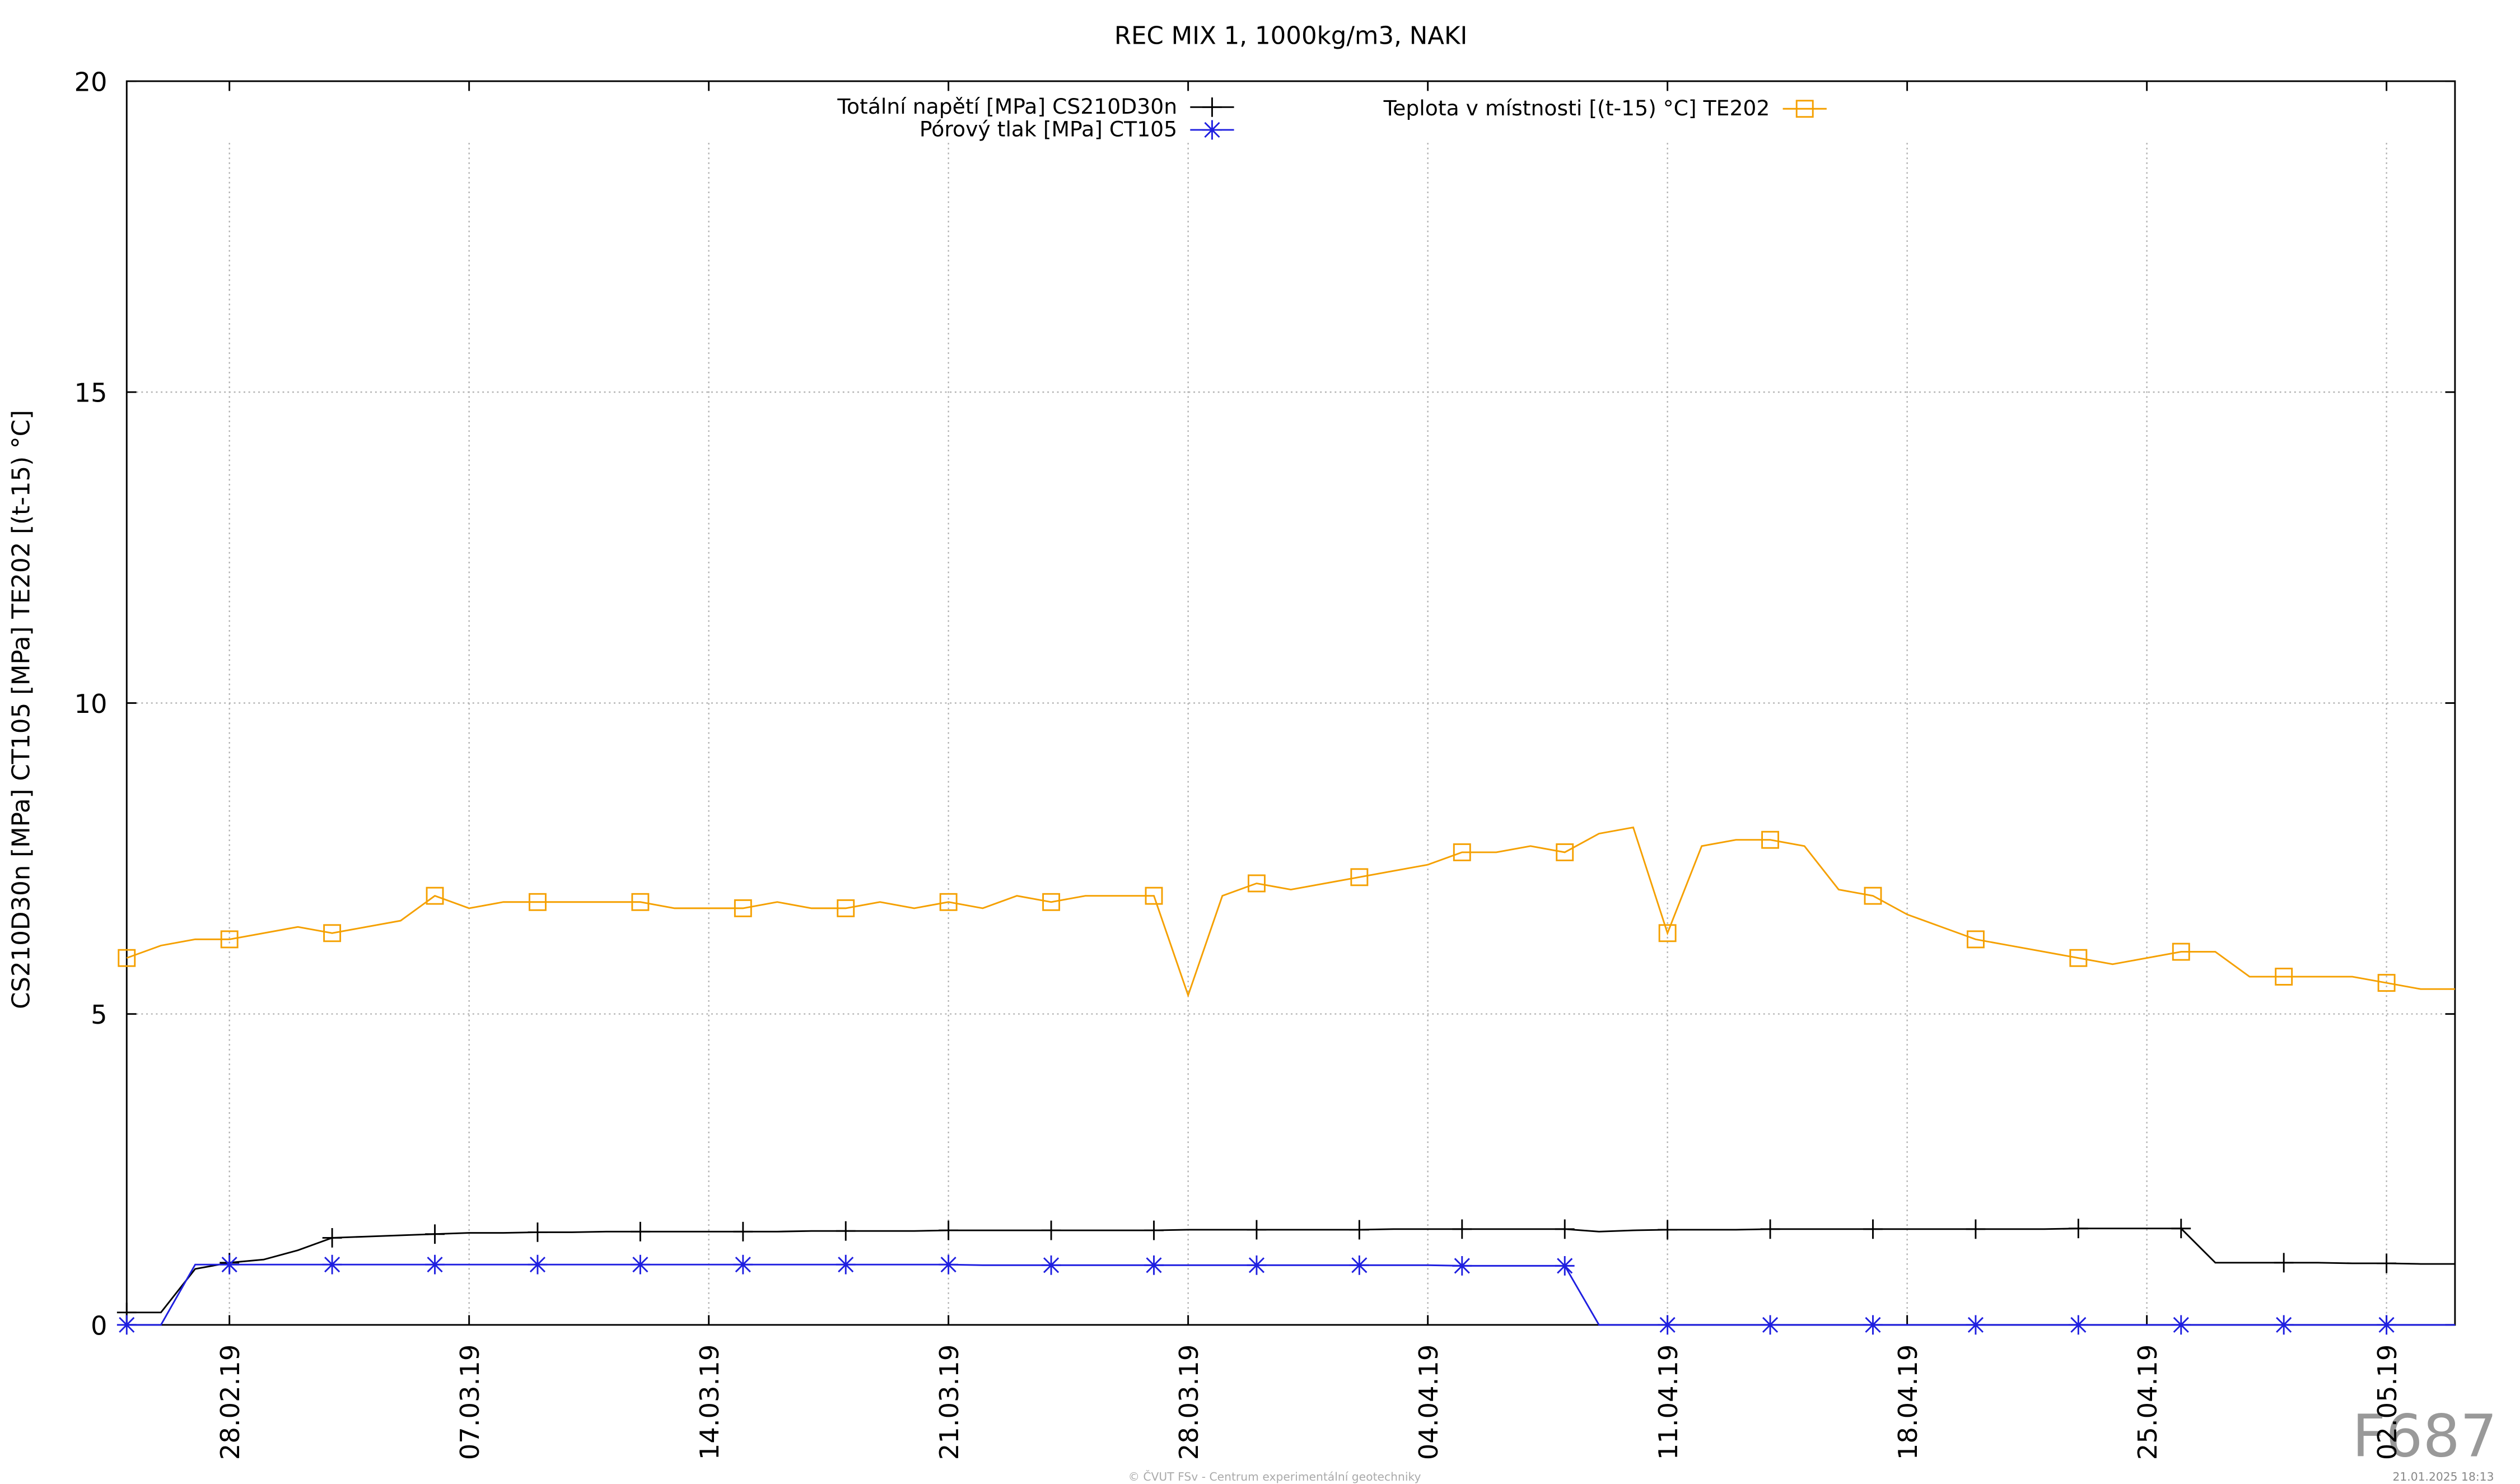 The width and height of the screenshot is (2520, 1484). Describe the element at coordinates (710, 1403) in the screenshot. I see `x-tick-label: 14.03.19` at that location.